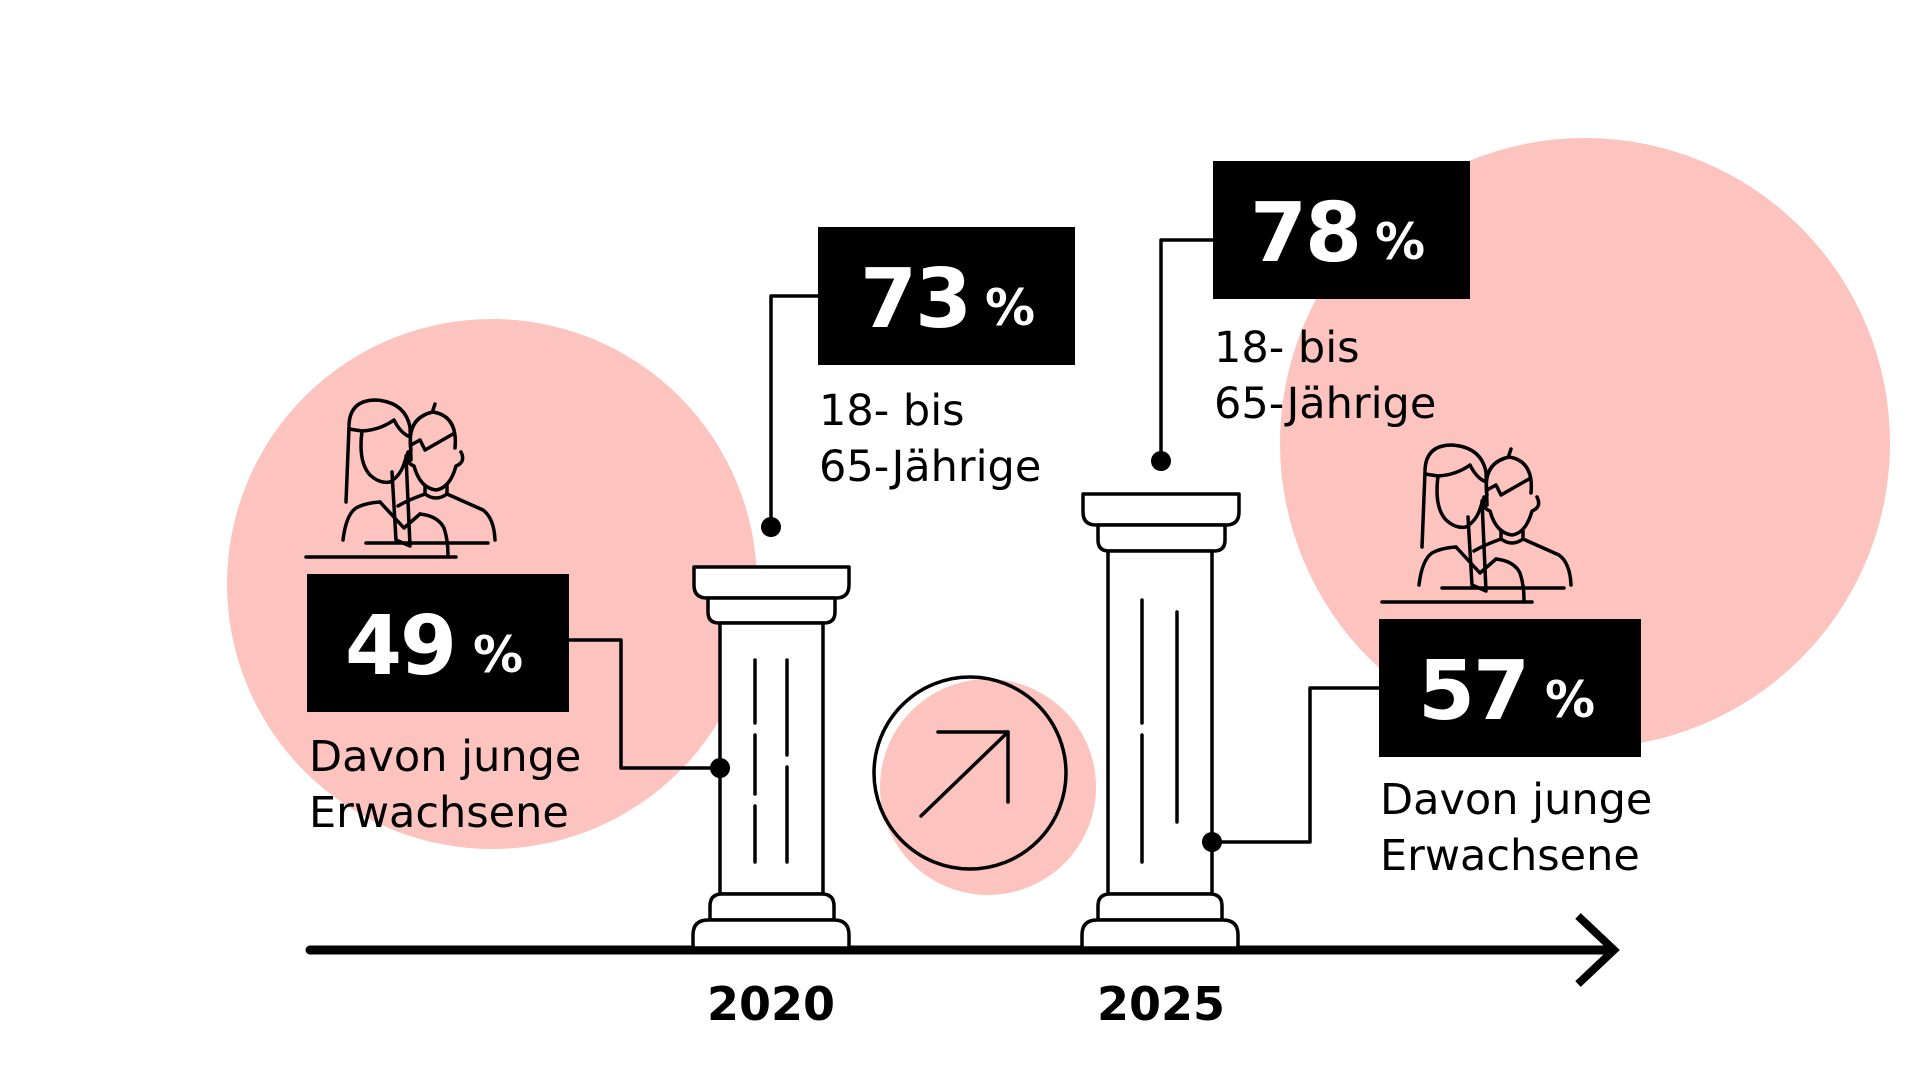  Describe the element at coordinates (790, 415) in the screenshot. I see `connector-2020-total` at that location.